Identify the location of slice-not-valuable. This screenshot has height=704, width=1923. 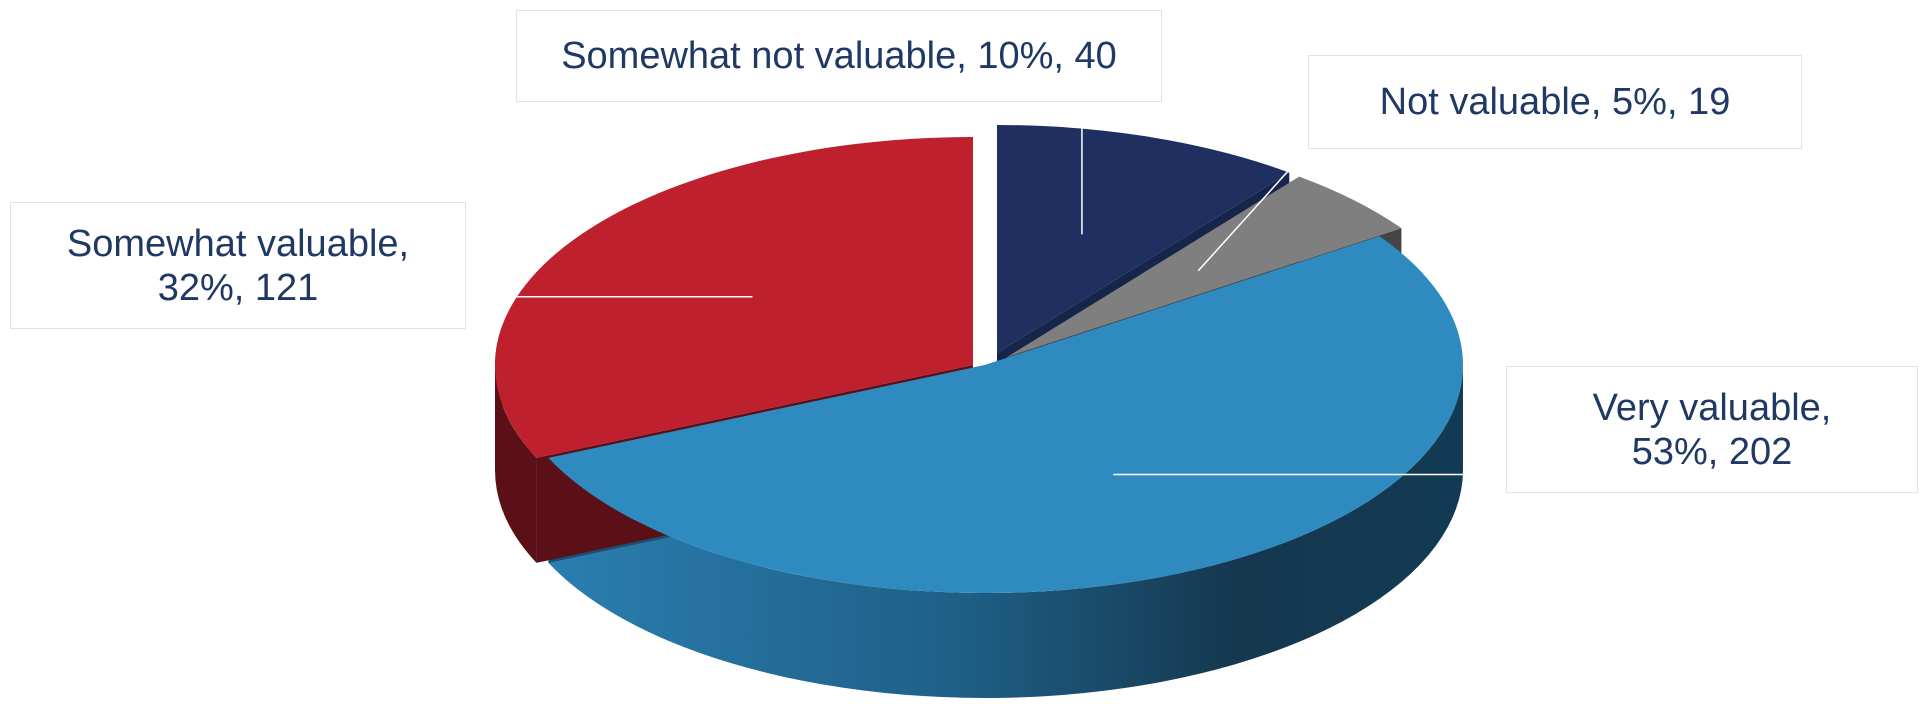
(1204, 266).